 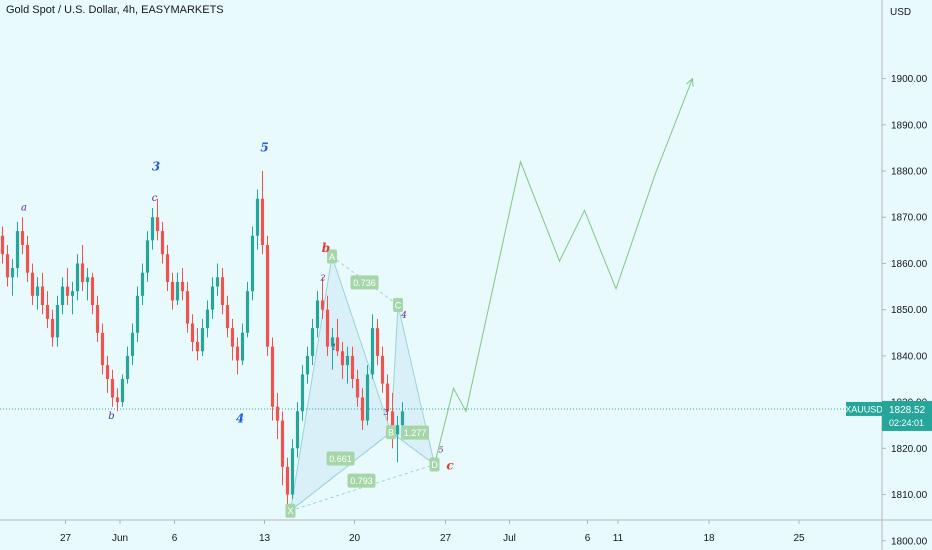 I want to click on currency-label: USD, so click(x=900, y=12).